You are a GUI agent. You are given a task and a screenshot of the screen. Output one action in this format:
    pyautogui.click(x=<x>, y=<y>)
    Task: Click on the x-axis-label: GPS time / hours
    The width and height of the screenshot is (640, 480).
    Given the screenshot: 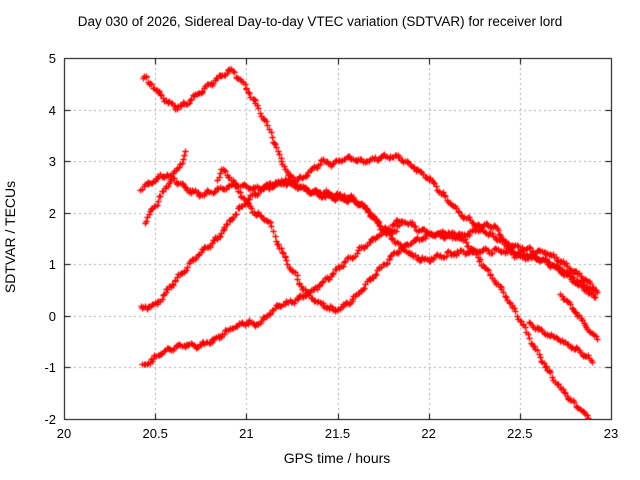 What is the action you would take?
    pyautogui.click(x=337, y=458)
    